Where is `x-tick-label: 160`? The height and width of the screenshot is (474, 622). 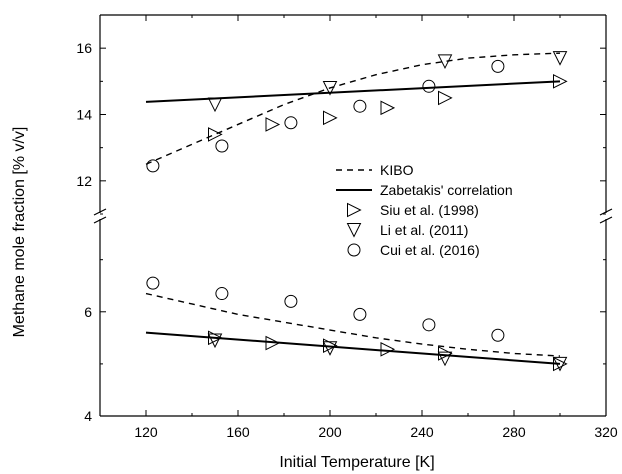
x-tick-label: 160 is located at coordinates (238, 432).